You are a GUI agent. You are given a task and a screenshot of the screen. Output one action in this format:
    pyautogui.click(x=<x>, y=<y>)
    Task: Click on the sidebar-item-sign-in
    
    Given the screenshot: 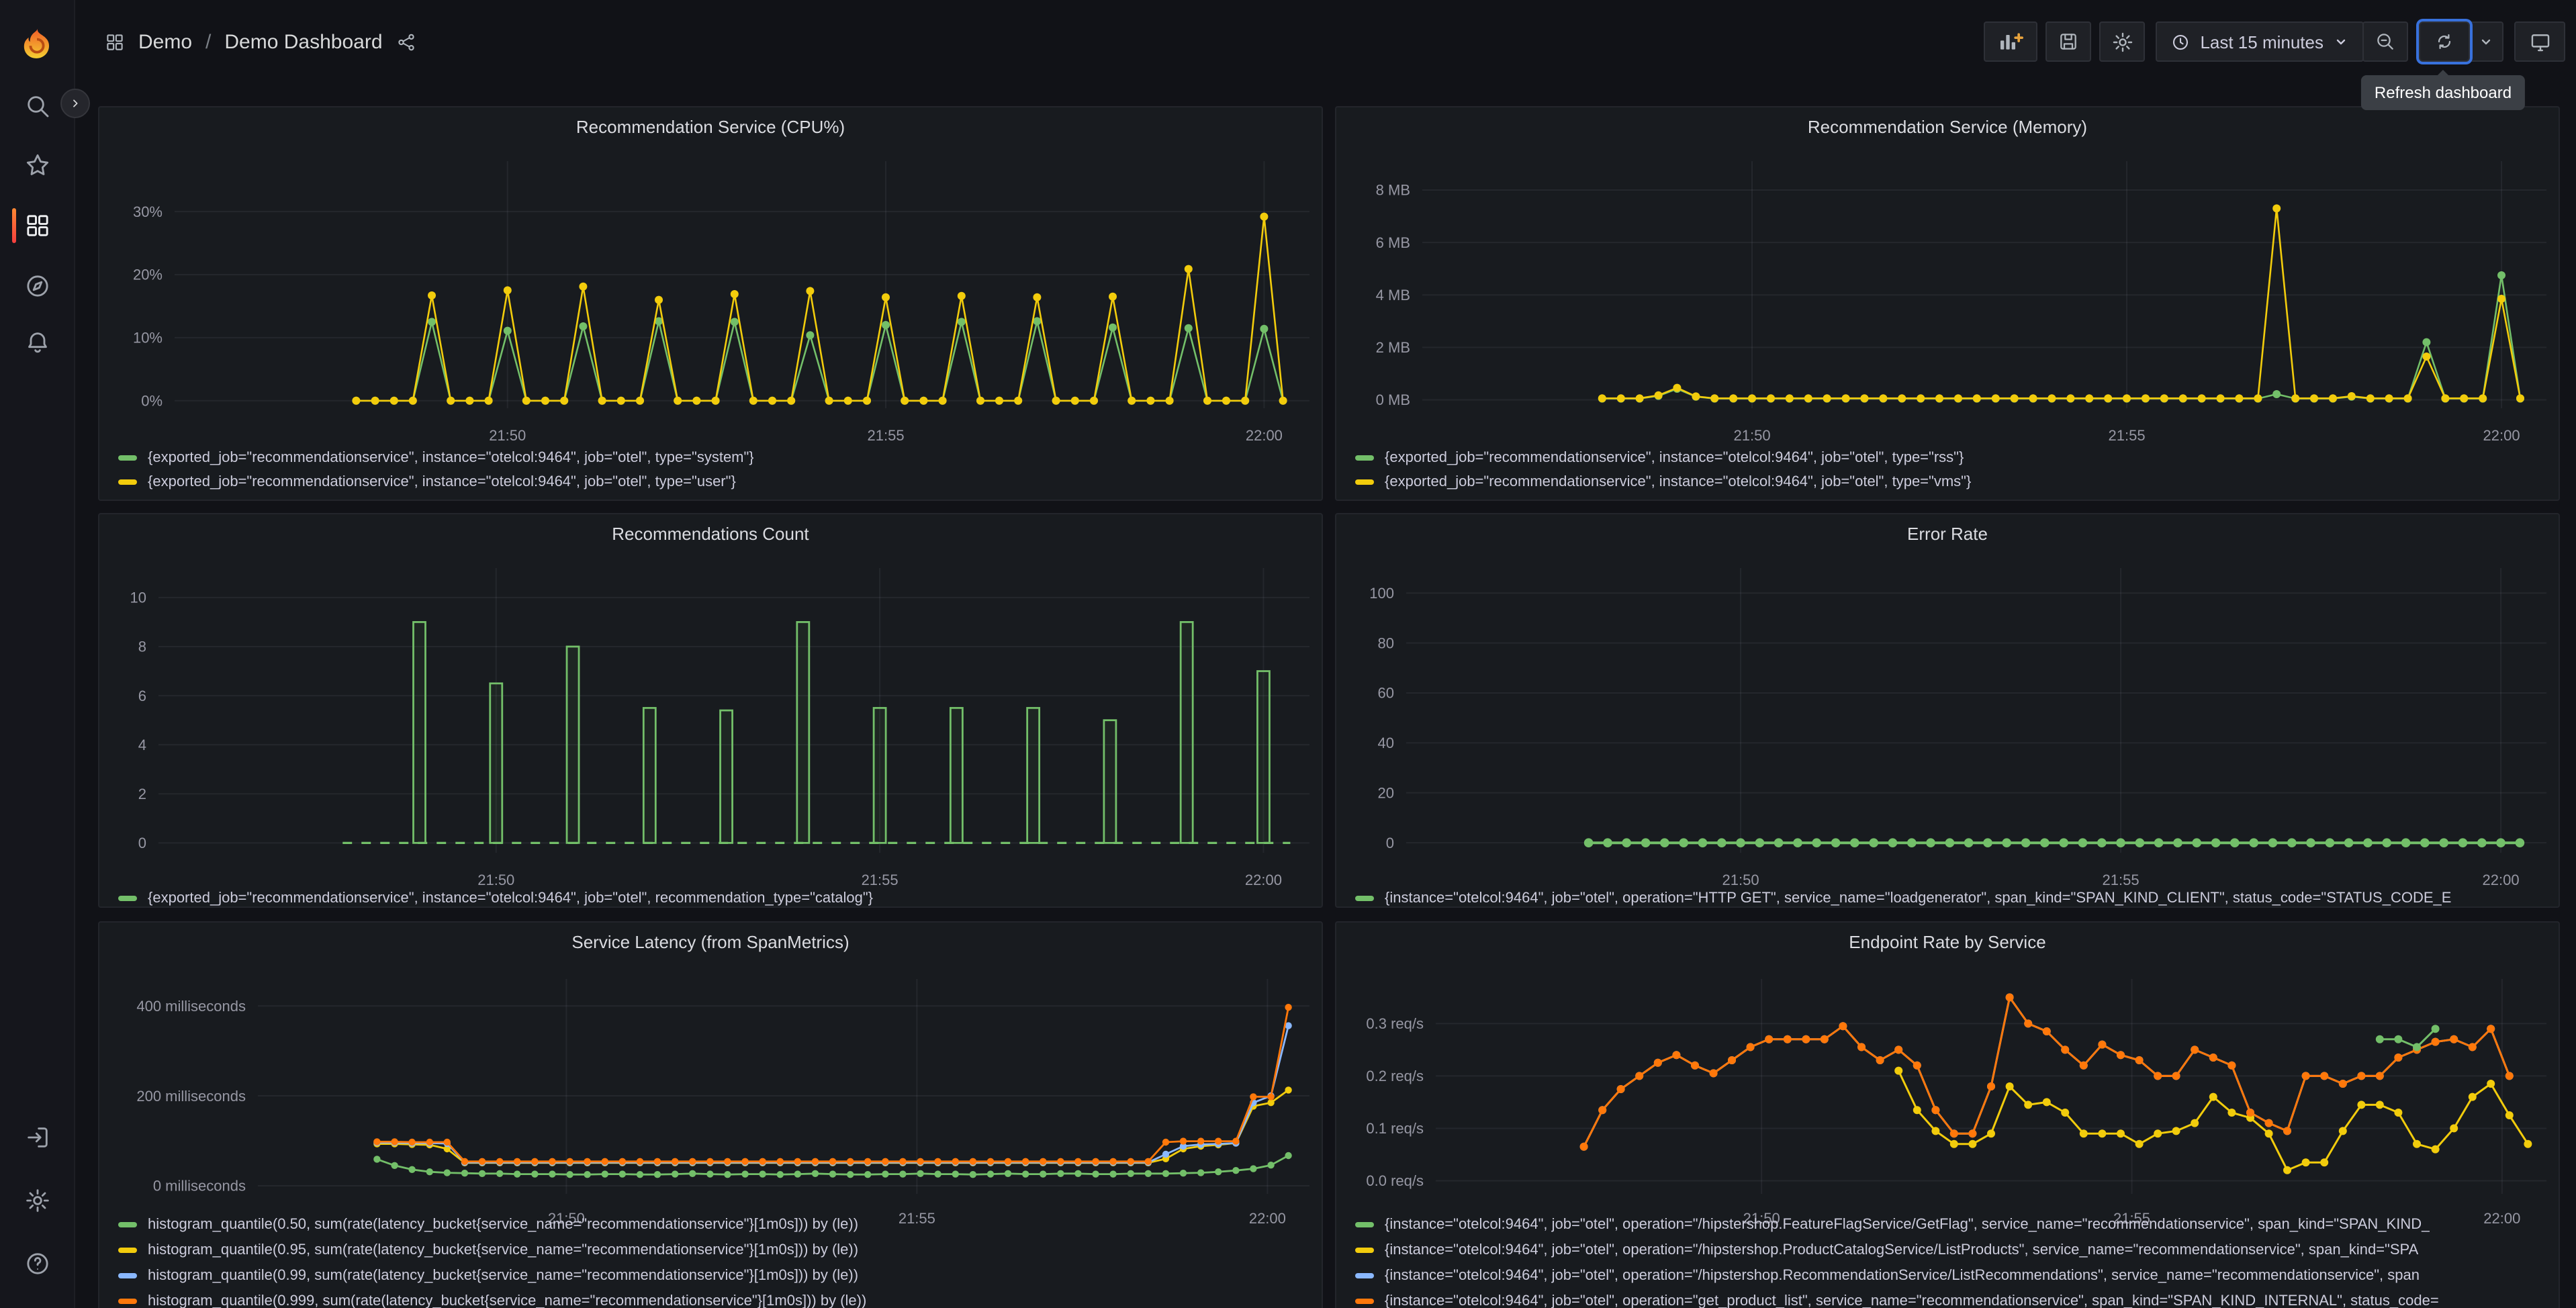 What is the action you would take?
    pyautogui.click(x=37, y=1137)
    